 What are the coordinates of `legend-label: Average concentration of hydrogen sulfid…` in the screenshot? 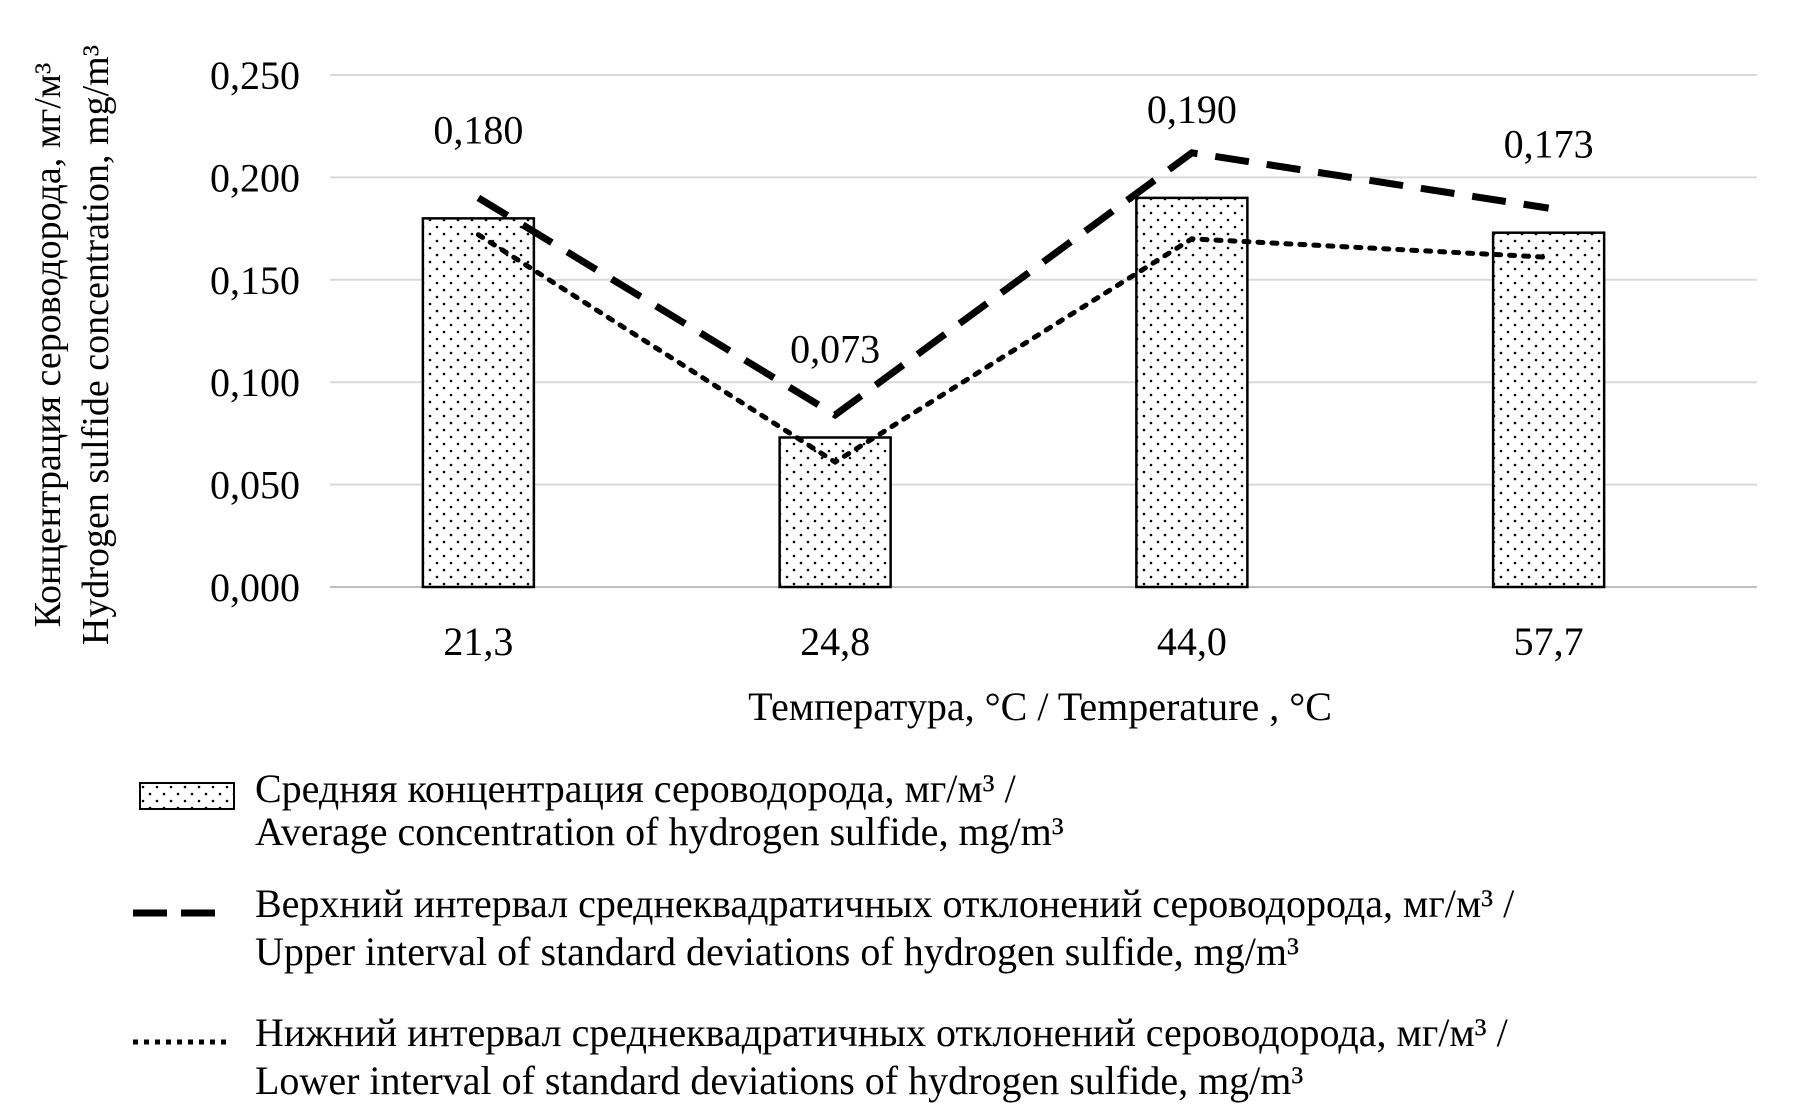 It's located at (659, 831).